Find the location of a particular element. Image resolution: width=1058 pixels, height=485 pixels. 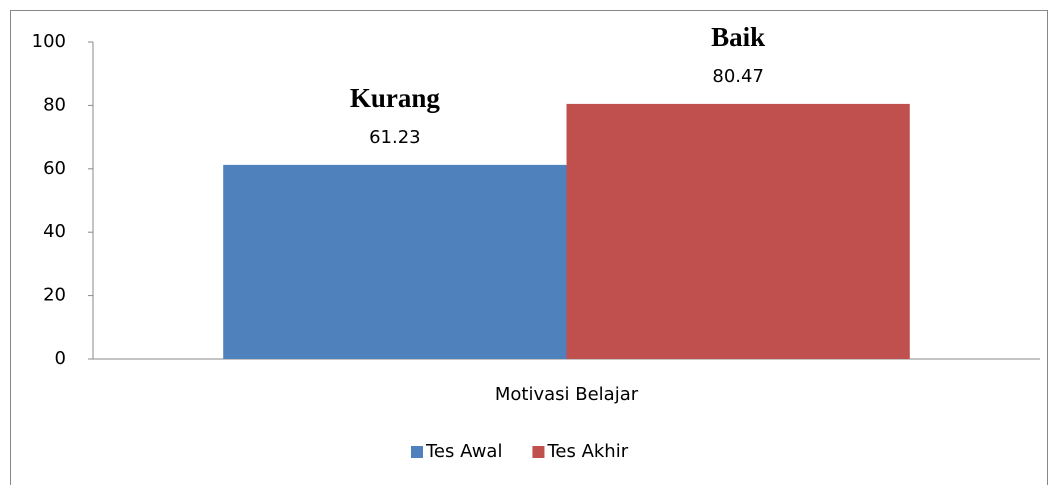

y-tick-label: 20 is located at coordinates (54, 295).